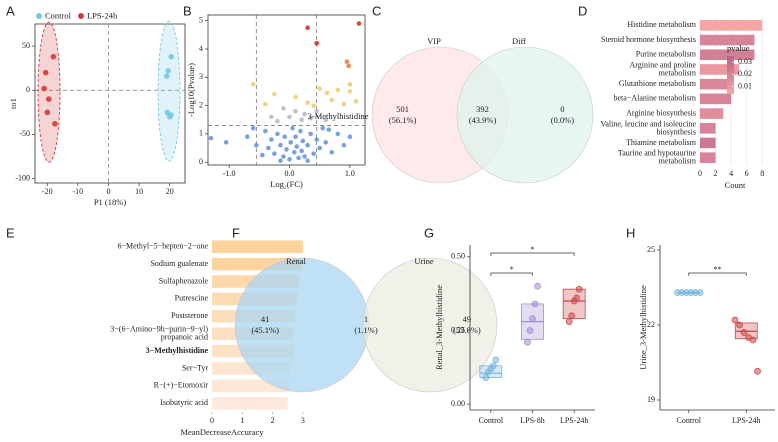  Describe the element at coordinates (718, 269) in the screenshot. I see `significance-label: **` at that location.